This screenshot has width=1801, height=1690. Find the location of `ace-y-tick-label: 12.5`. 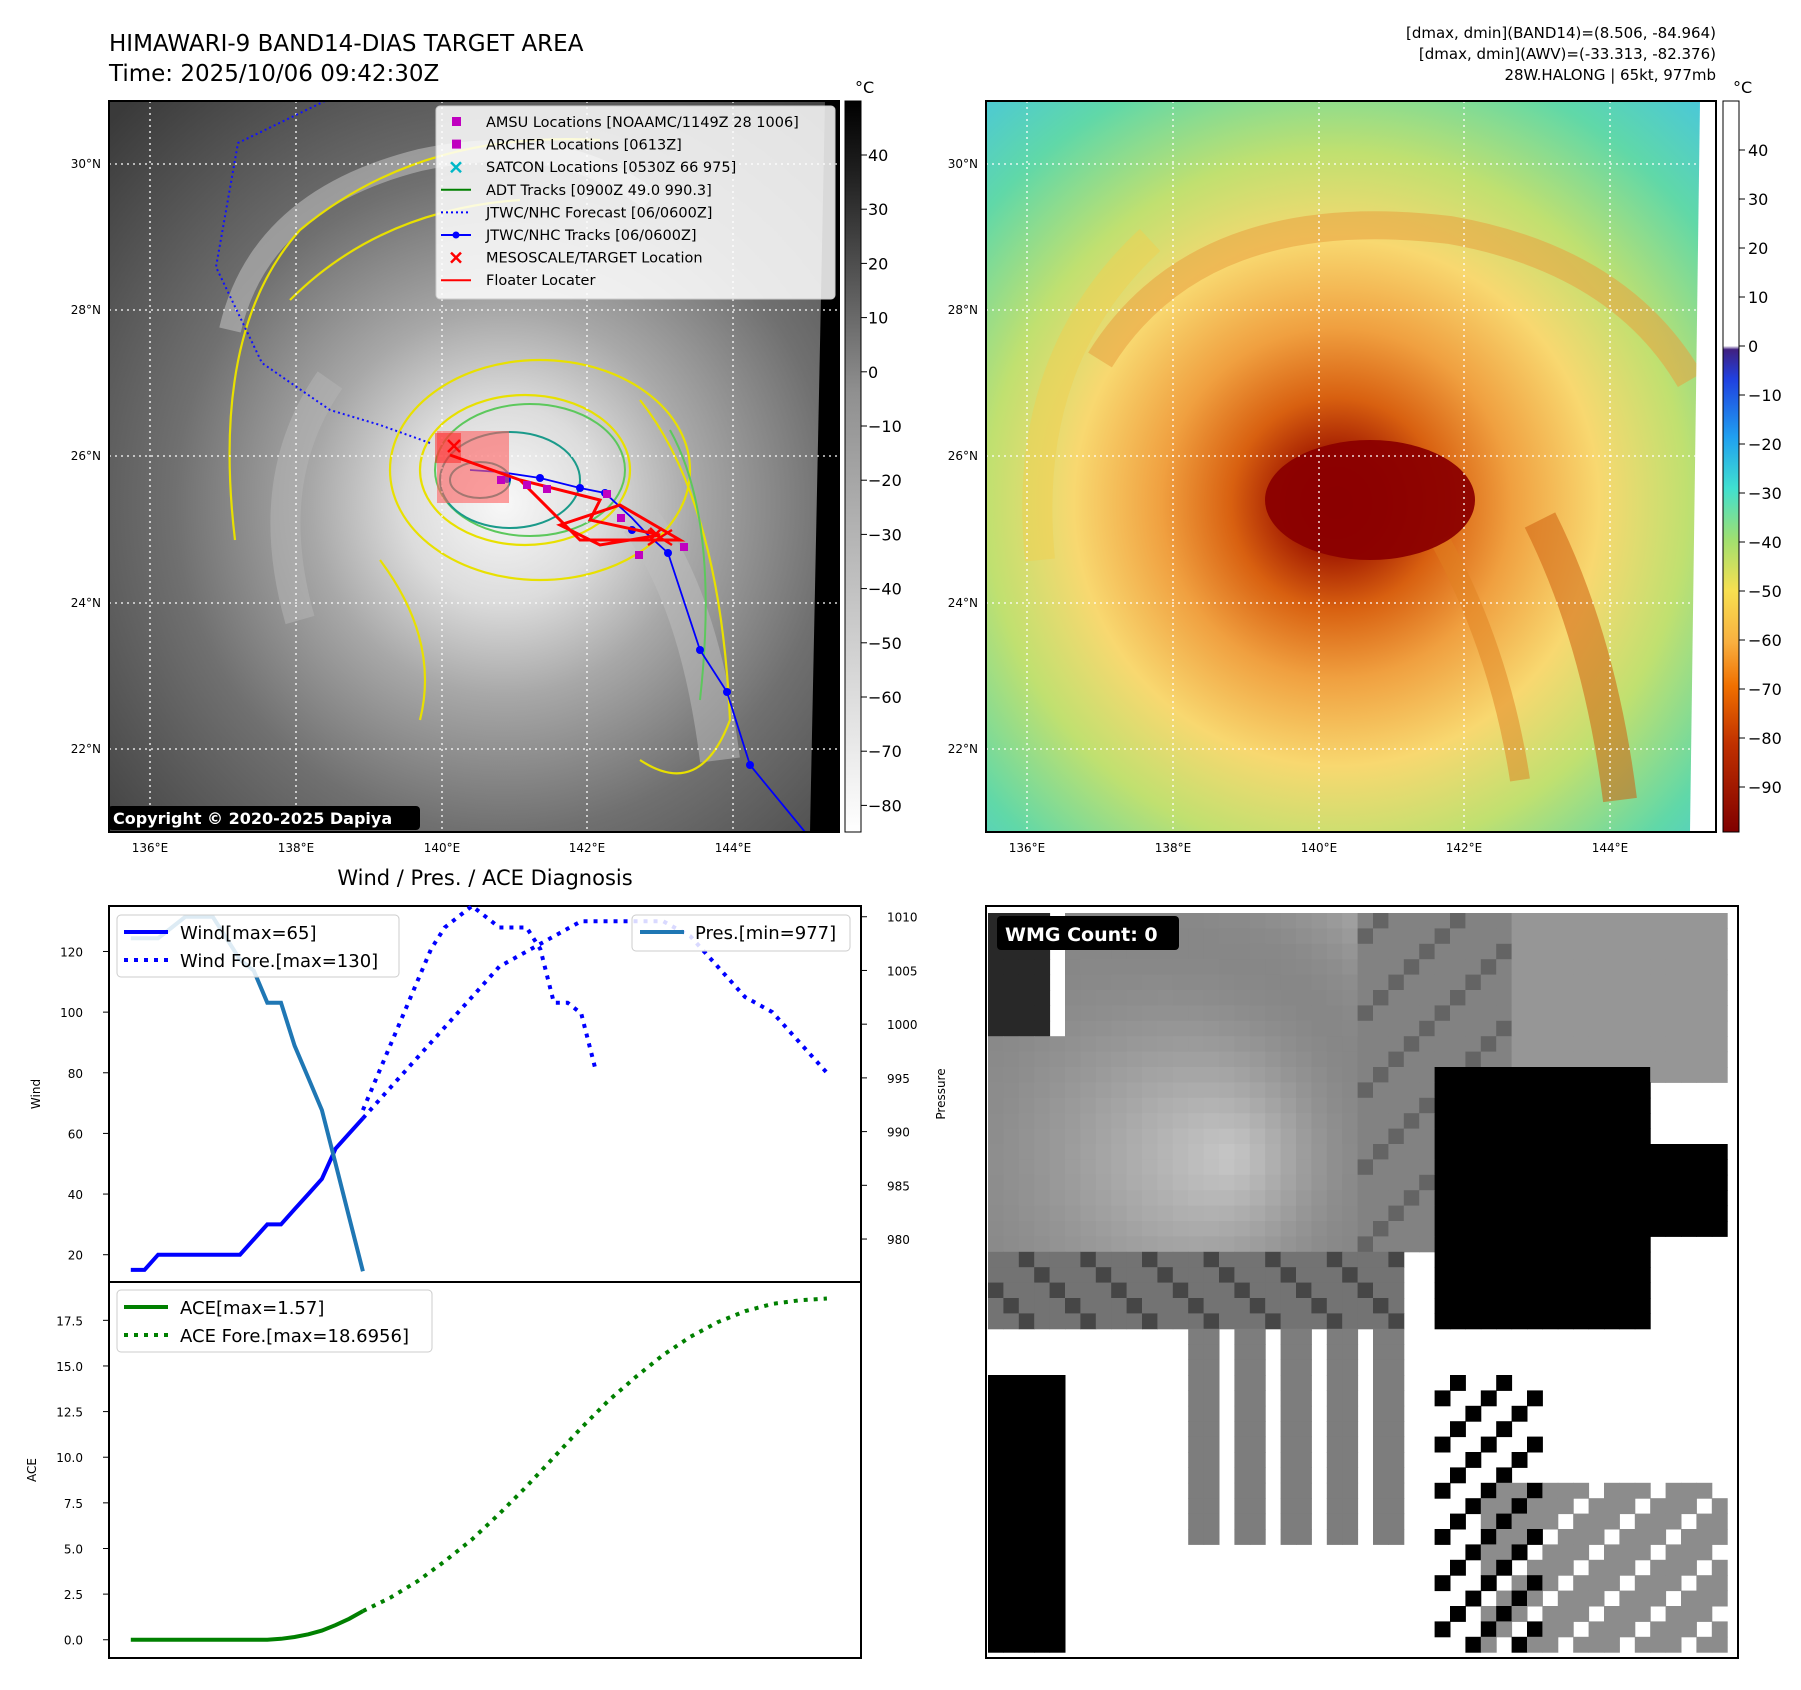

ace-y-tick-label: 12.5 is located at coordinates (69, 1413).